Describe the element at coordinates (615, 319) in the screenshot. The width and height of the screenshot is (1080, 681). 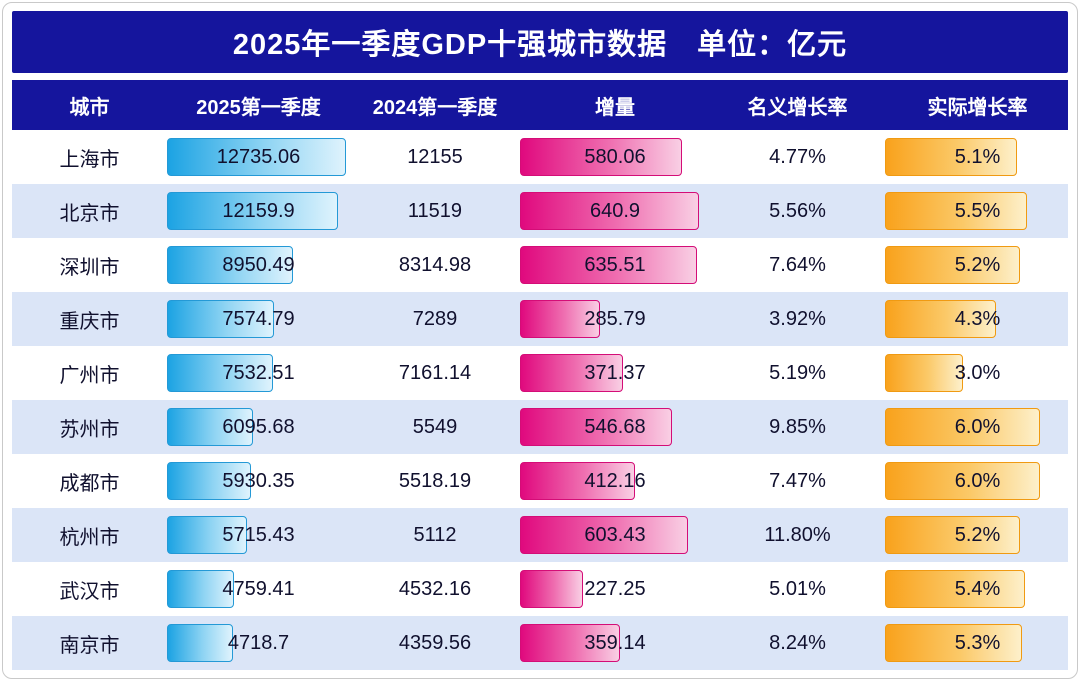
I see `increment-cell: 285.79` at that location.